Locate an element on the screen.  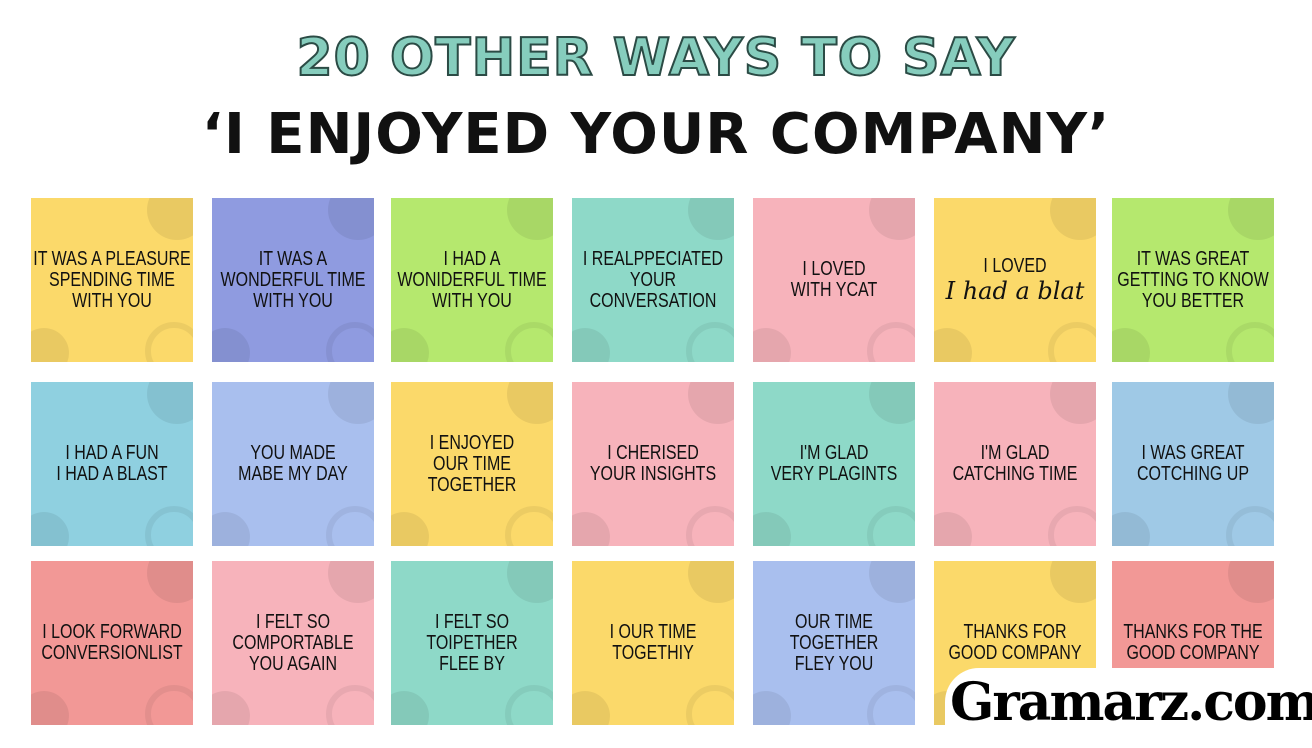
phrase-wrap: IT WAS GREAT GETTING TO KNOW YOU BETTER is located at coordinates (1193, 279).